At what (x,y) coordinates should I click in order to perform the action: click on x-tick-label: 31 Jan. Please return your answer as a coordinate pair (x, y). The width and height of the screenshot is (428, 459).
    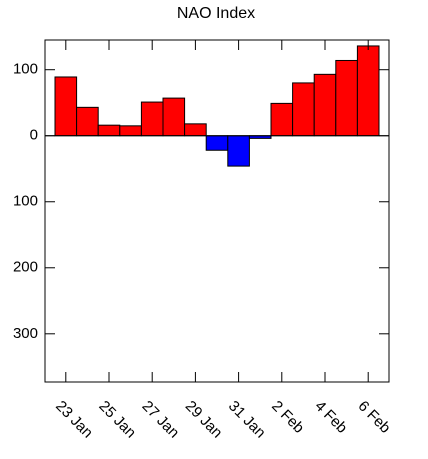
    Looking at the image, I should click on (247, 420).